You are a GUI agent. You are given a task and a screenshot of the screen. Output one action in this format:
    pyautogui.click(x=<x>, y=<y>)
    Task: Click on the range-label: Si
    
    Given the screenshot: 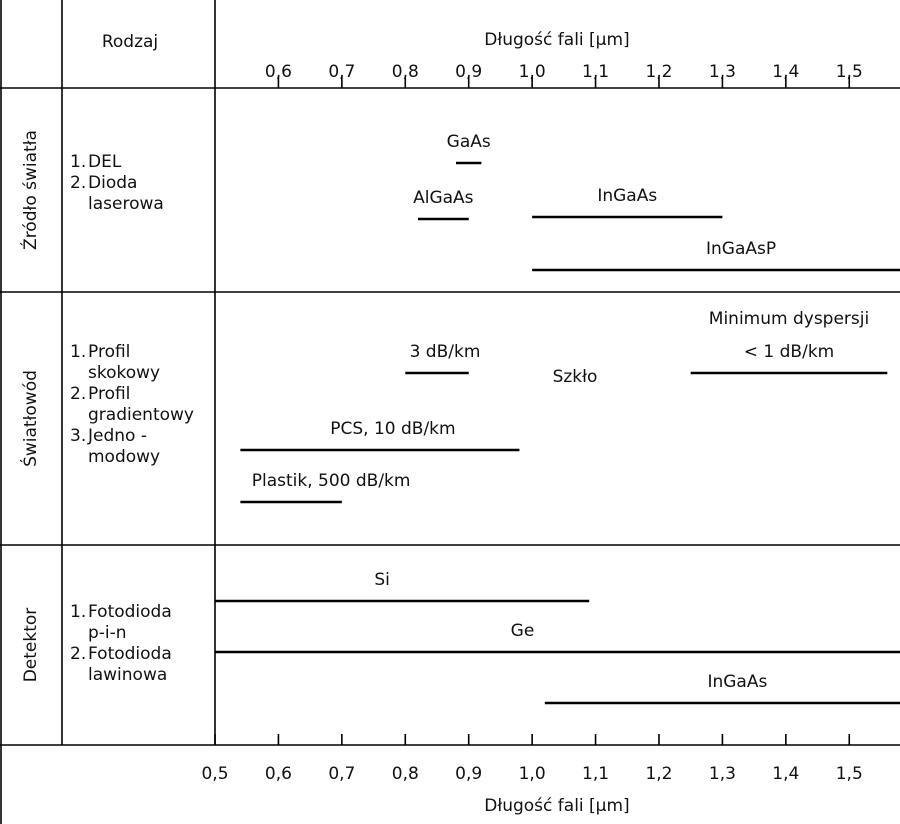 What is the action you would take?
    pyautogui.click(x=382, y=580)
    